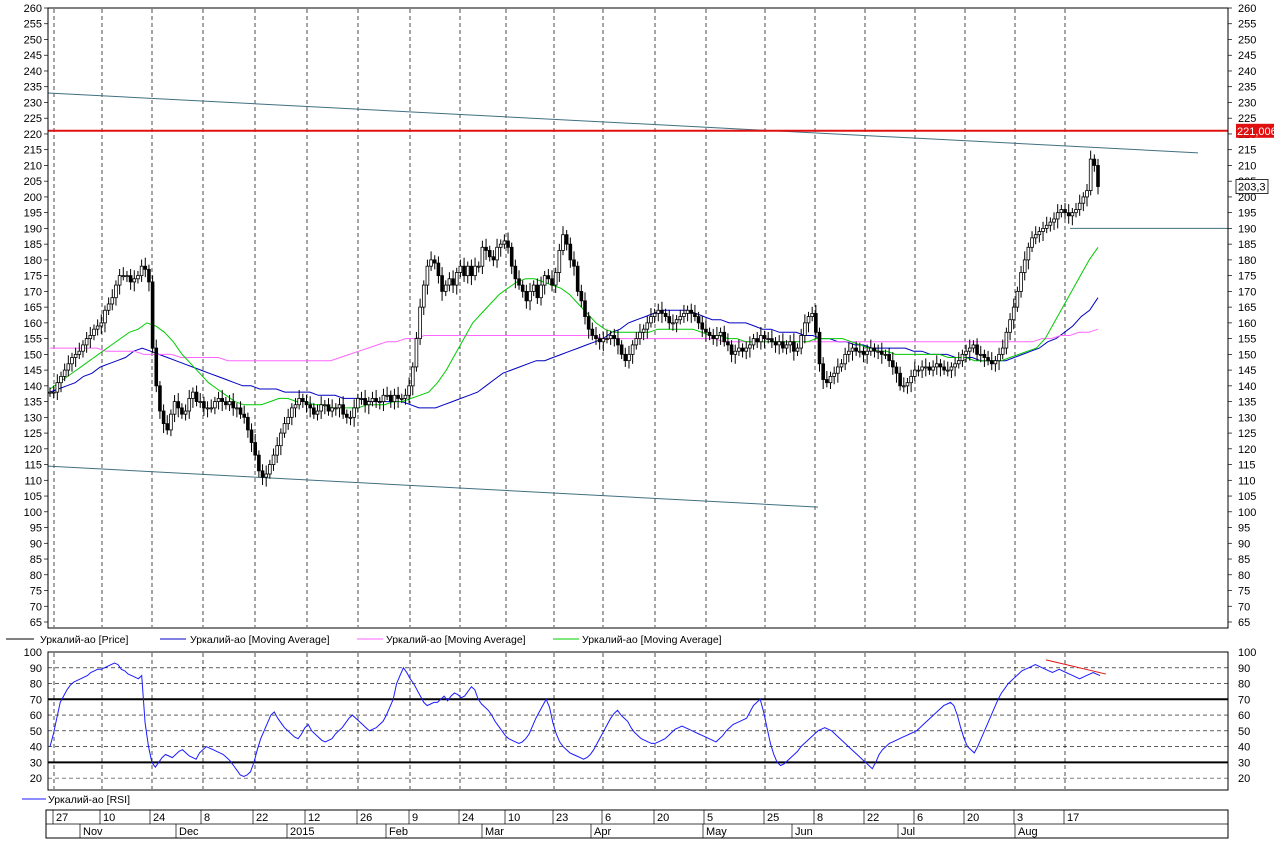 Image resolution: width=1274 pixels, height=846 pixels. I want to click on price-tick-label: 185, so click(1247, 245).